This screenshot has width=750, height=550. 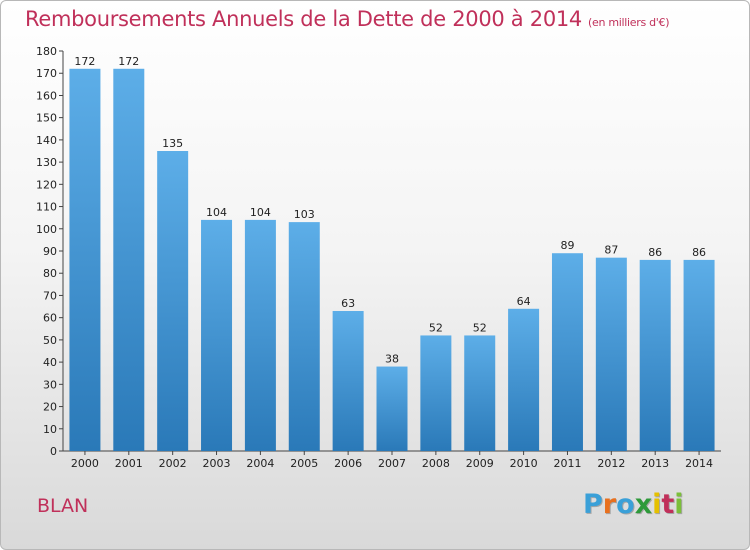 I want to click on logo-letter: r, so click(x=609, y=504).